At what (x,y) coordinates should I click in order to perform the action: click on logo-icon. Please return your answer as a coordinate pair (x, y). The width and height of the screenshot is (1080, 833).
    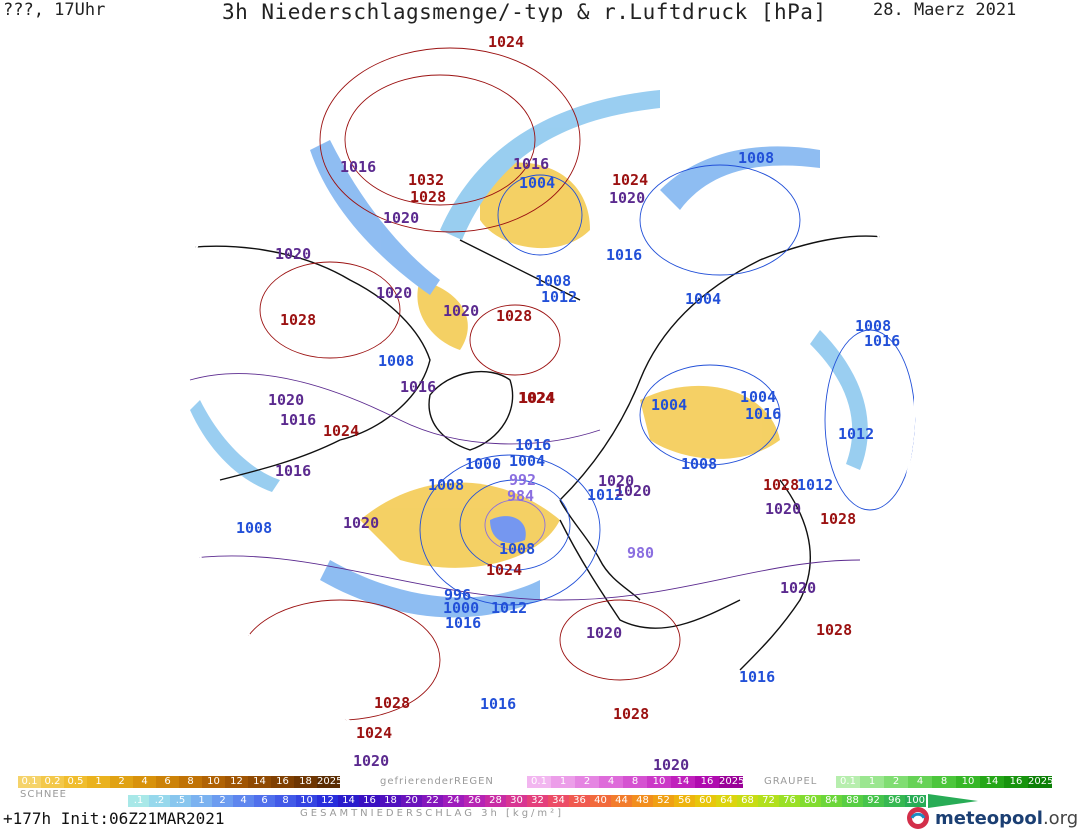
    Looking at the image, I should click on (918, 818).